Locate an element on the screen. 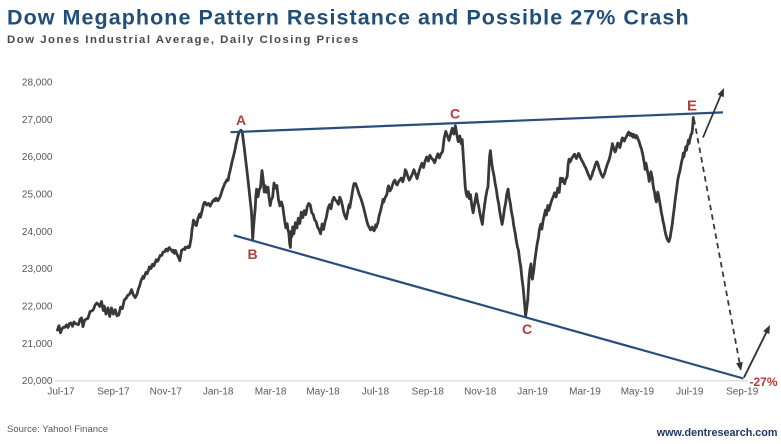 Image resolution: width=781 pixels, height=444 pixels. svg-text: -27% is located at coordinates (764, 382).